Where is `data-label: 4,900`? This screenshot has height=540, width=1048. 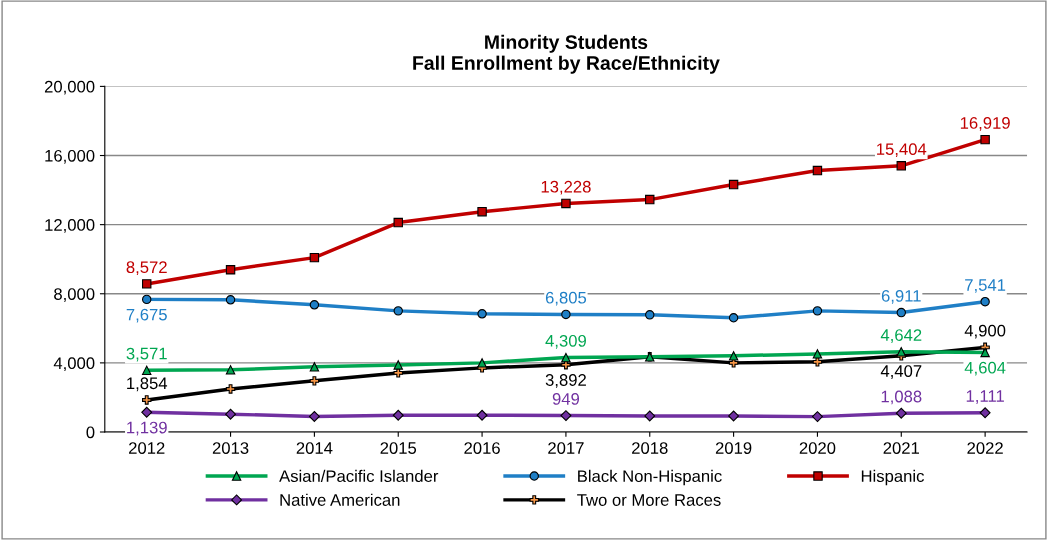 data-label: 4,900 is located at coordinates (985, 331).